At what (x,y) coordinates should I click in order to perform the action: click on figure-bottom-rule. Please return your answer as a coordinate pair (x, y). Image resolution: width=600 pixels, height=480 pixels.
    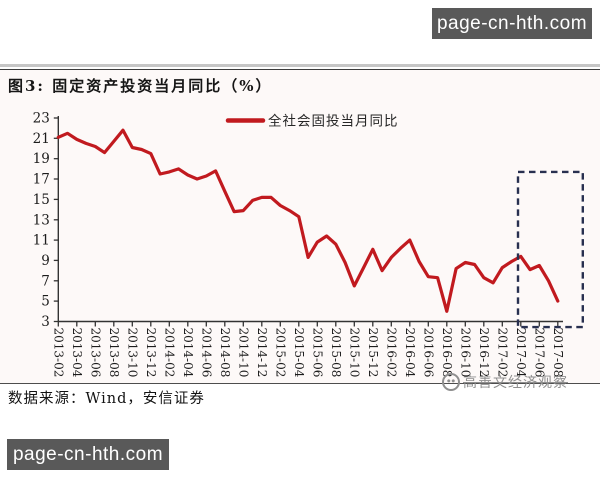
    Looking at the image, I should click on (300, 383).